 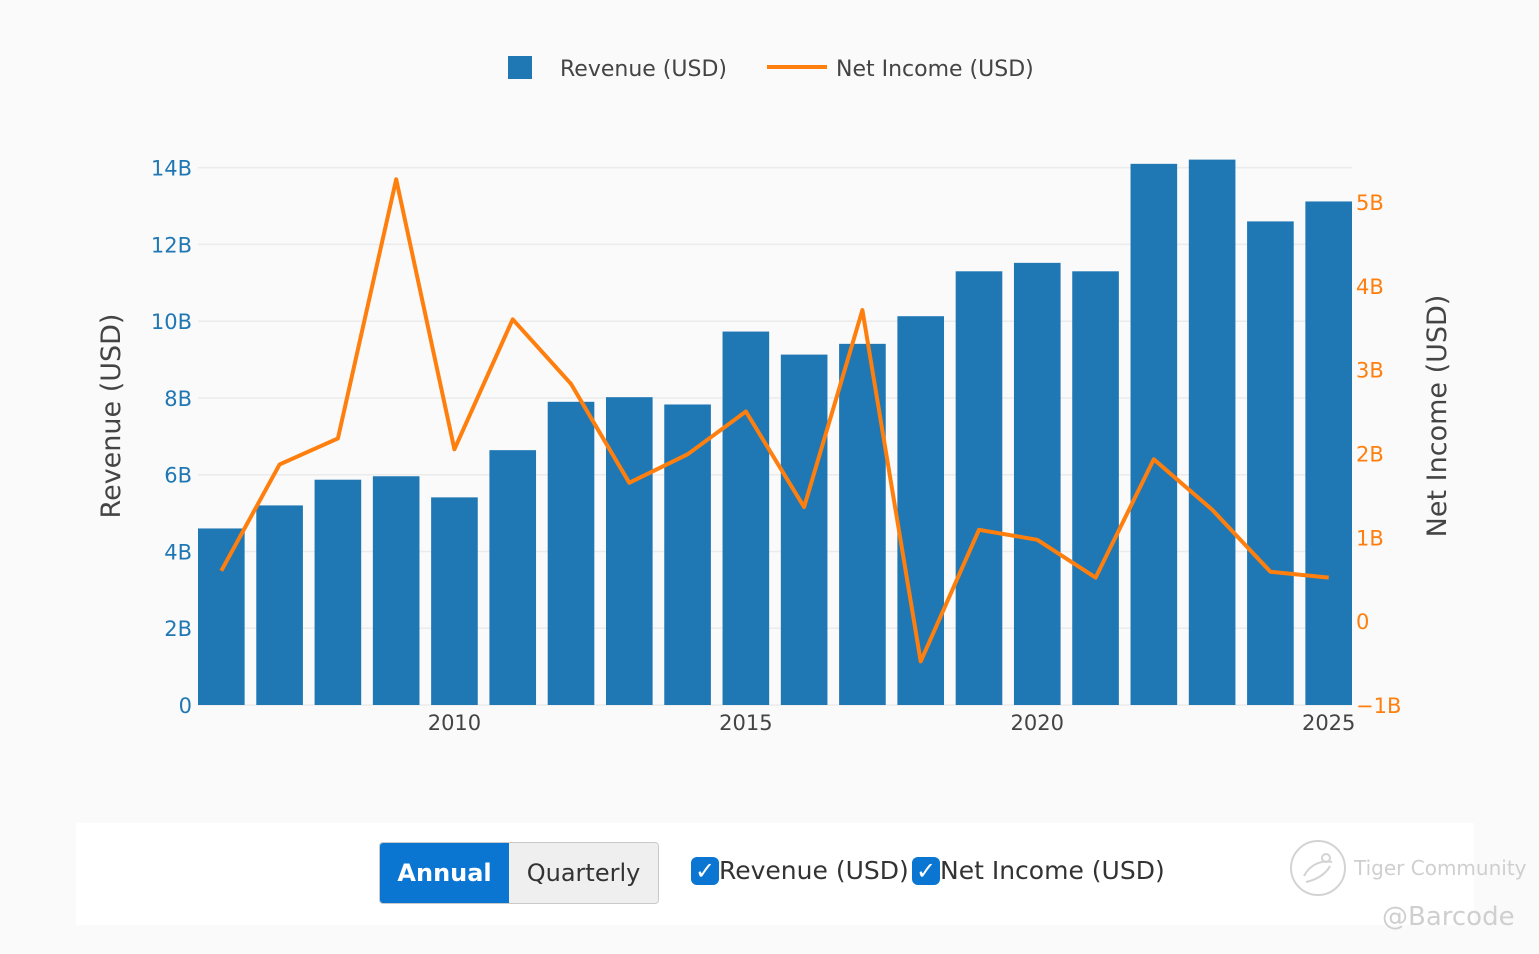 I want to click on y-tick-label: 6B, so click(x=178, y=476).